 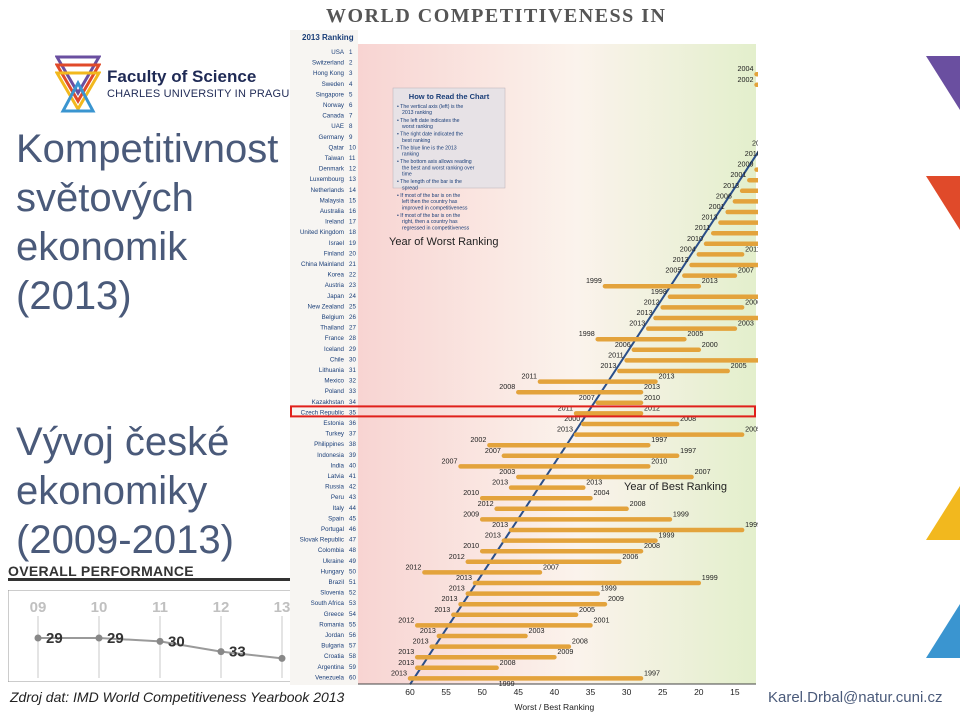 What do you see at coordinates (334, 487) in the screenshot?
I see `country-label: Russia` at bounding box center [334, 487].